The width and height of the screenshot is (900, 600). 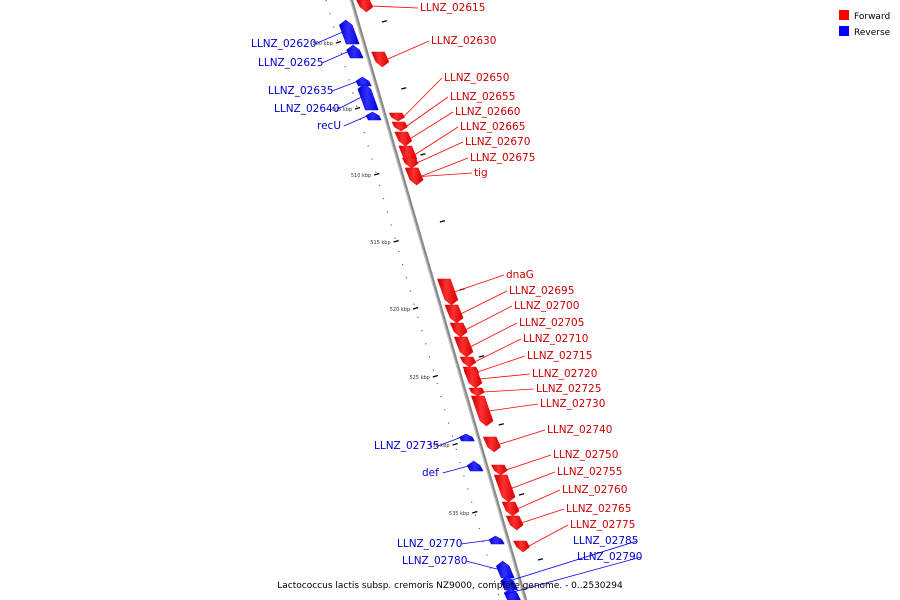 What do you see at coordinates (485, 287) in the screenshot?
I see `gene-dnaG: dnaG` at bounding box center [485, 287].